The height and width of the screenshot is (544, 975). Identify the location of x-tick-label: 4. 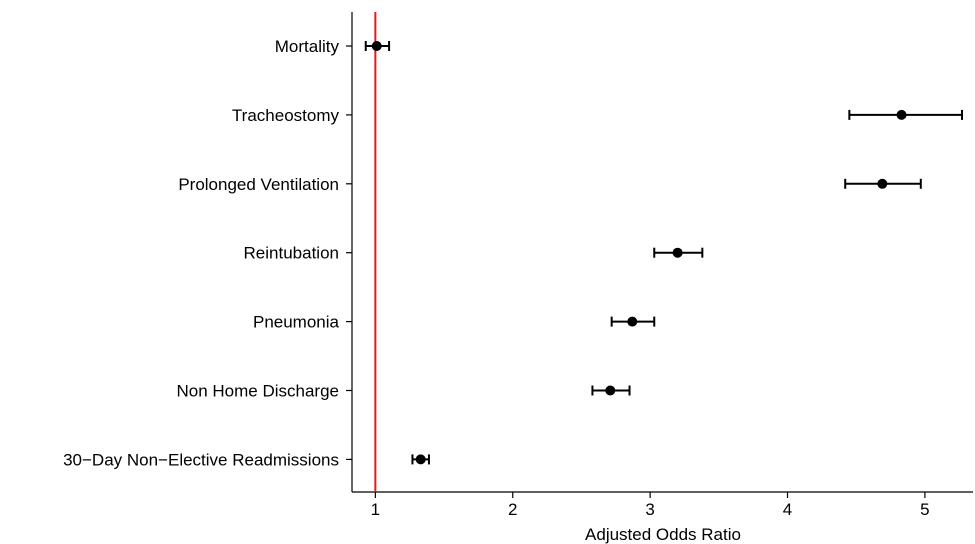
(787, 509).